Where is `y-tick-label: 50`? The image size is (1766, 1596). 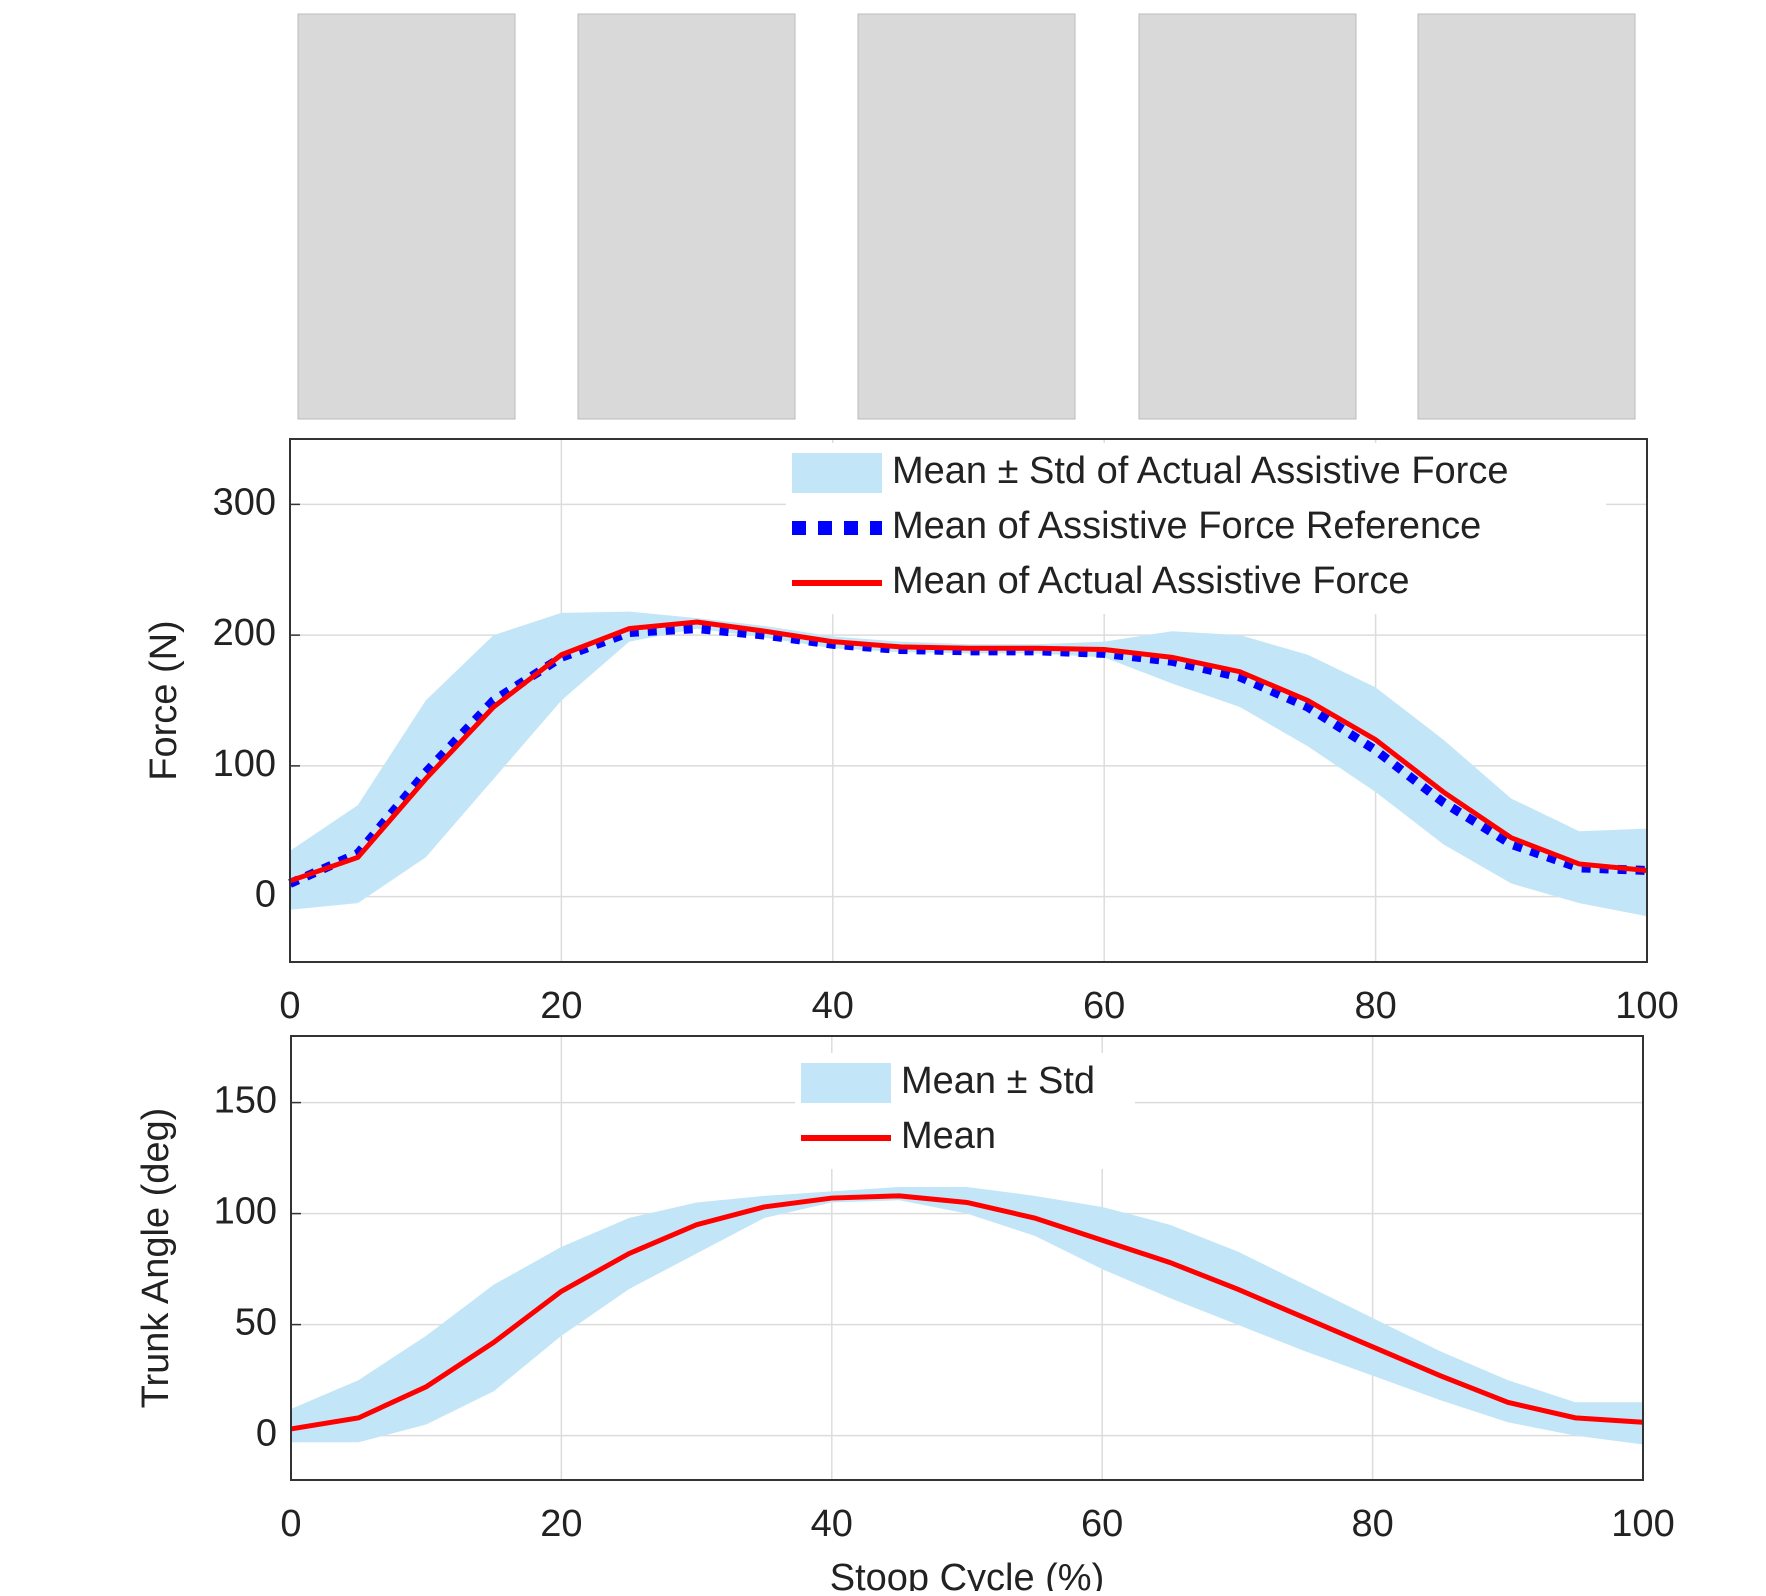
y-tick-label: 50 is located at coordinates (256, 1323).